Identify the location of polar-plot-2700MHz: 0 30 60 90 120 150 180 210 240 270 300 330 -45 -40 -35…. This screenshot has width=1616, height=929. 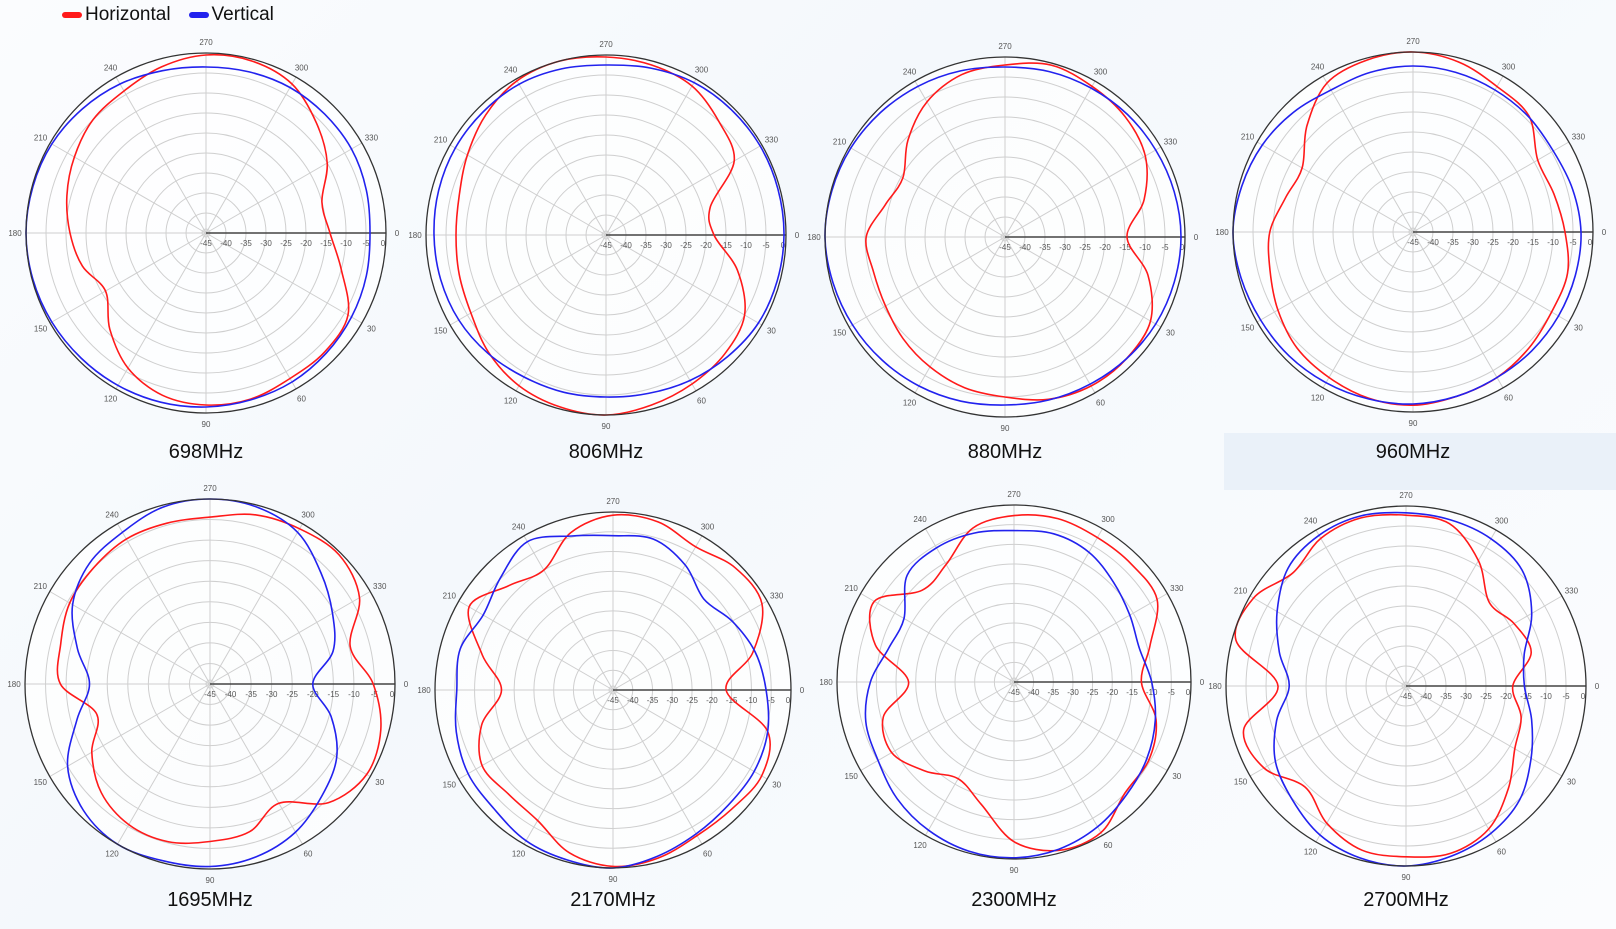
(1406, 686).